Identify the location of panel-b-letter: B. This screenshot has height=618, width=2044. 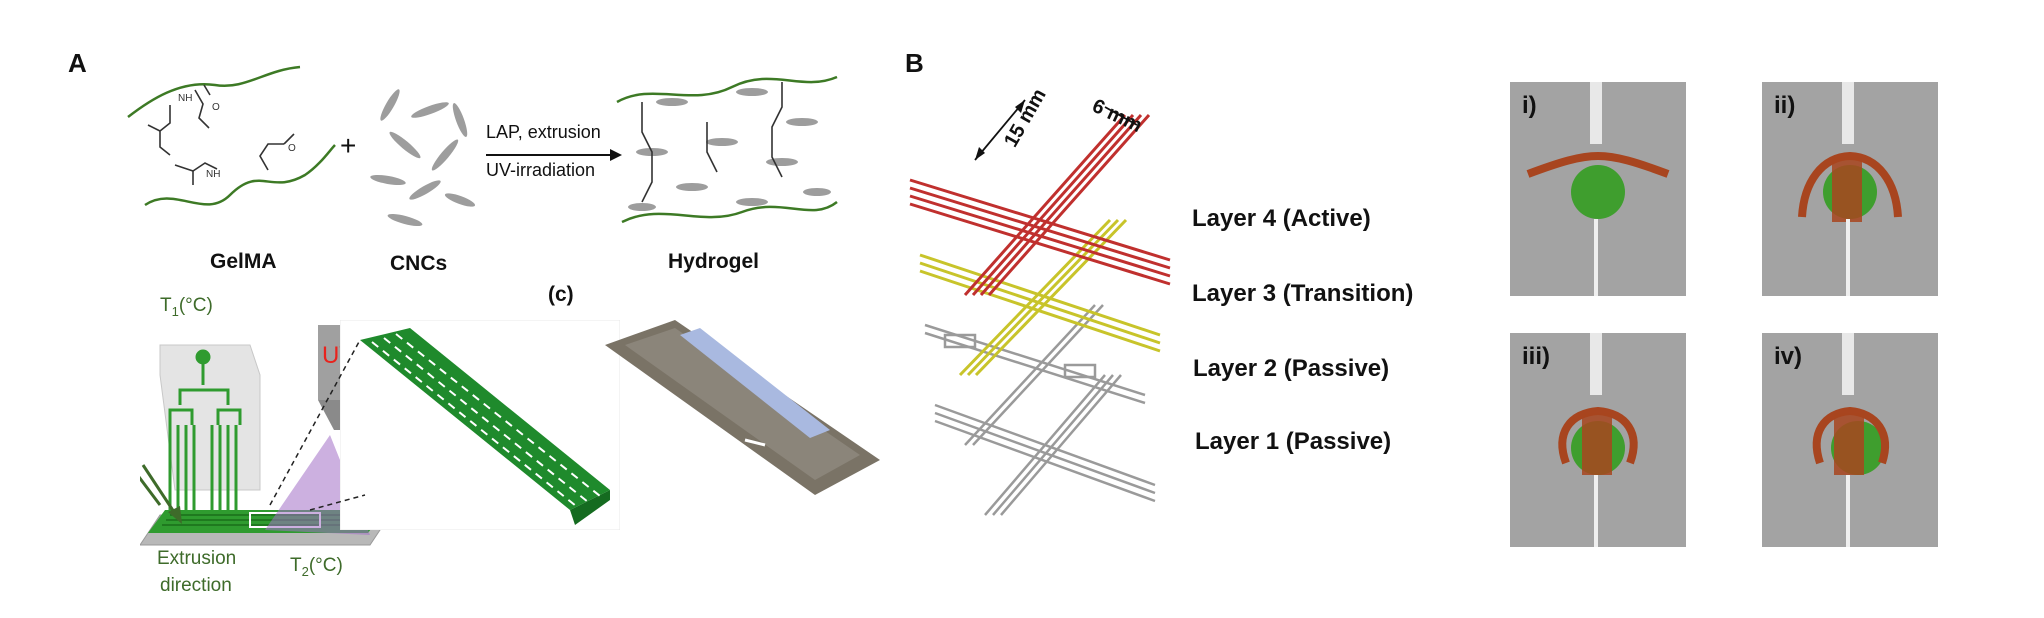
(914, 63).